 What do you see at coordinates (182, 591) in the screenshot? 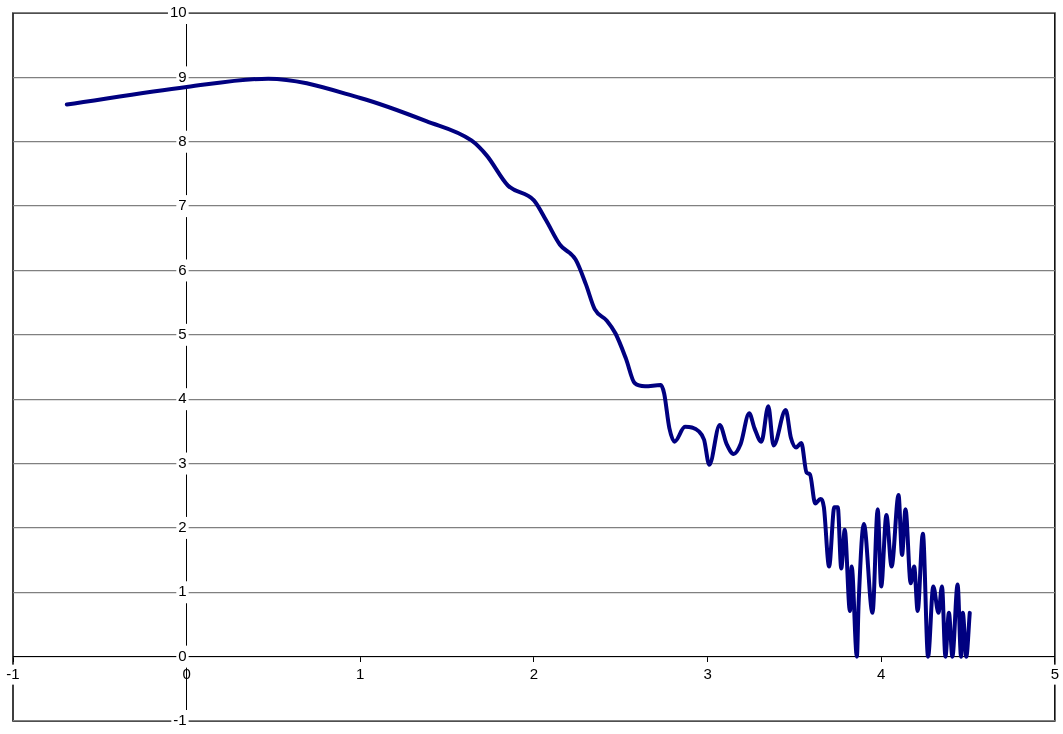
I see `y-tick-label: 1` at bounding box center [182, 591].